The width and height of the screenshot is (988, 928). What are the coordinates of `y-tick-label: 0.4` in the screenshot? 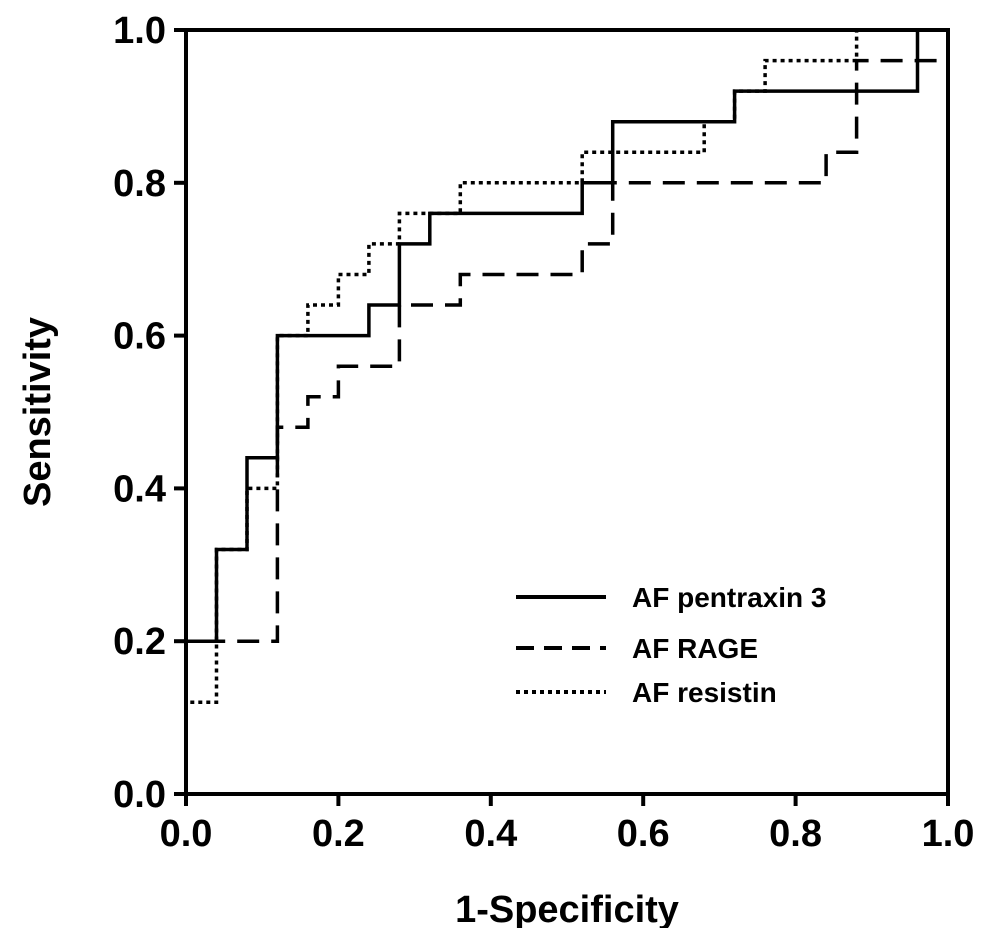 It's located at (139, 489).